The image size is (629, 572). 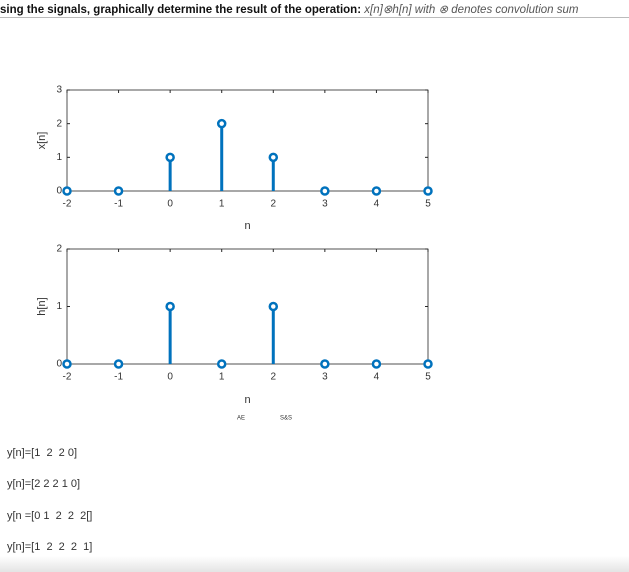 What do you see at coordinates (314, 564) in the screenshot?
I see `footer-bar` at bounding box center [314, 564].